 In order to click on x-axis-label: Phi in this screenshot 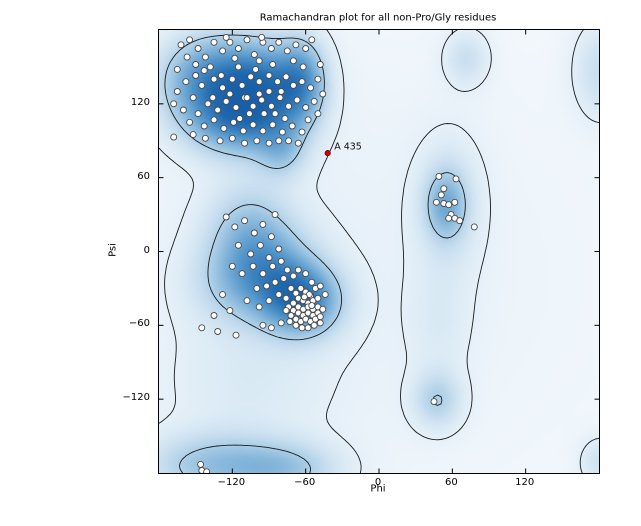, I will do `click(378, 489)`.